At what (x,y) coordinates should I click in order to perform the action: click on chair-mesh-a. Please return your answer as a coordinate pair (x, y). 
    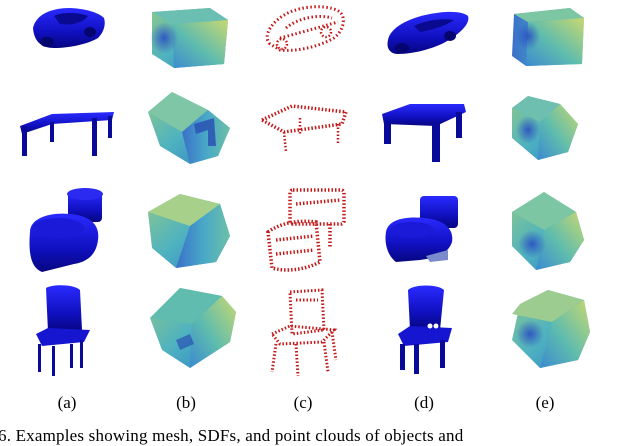
    Looking at the image, I should click on (63, 330).